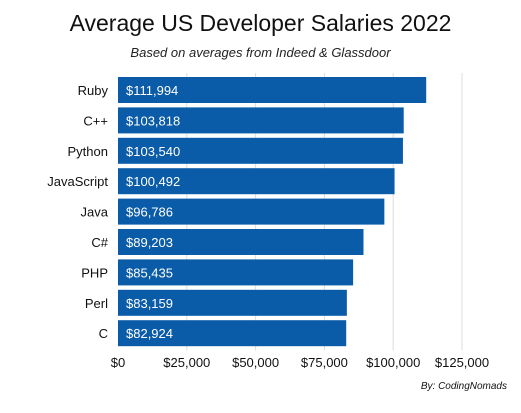 Image resolution: width=521 pixels, height=413 pixels. Describe the element at coordinates (300, 362) in the screenshot. I see `x-axis-ticks: $0 $25,000 $50,000 $75,000 $100,000 $125,000` at that location.